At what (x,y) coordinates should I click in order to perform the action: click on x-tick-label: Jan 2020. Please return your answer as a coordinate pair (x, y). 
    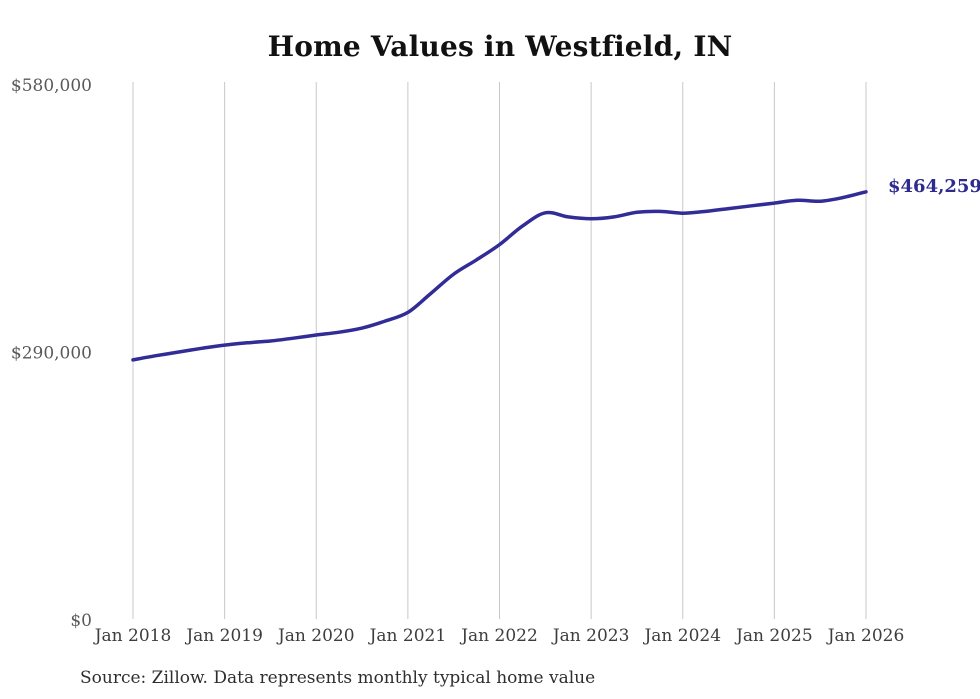
    Looking at the image, I should click on (315, 636).